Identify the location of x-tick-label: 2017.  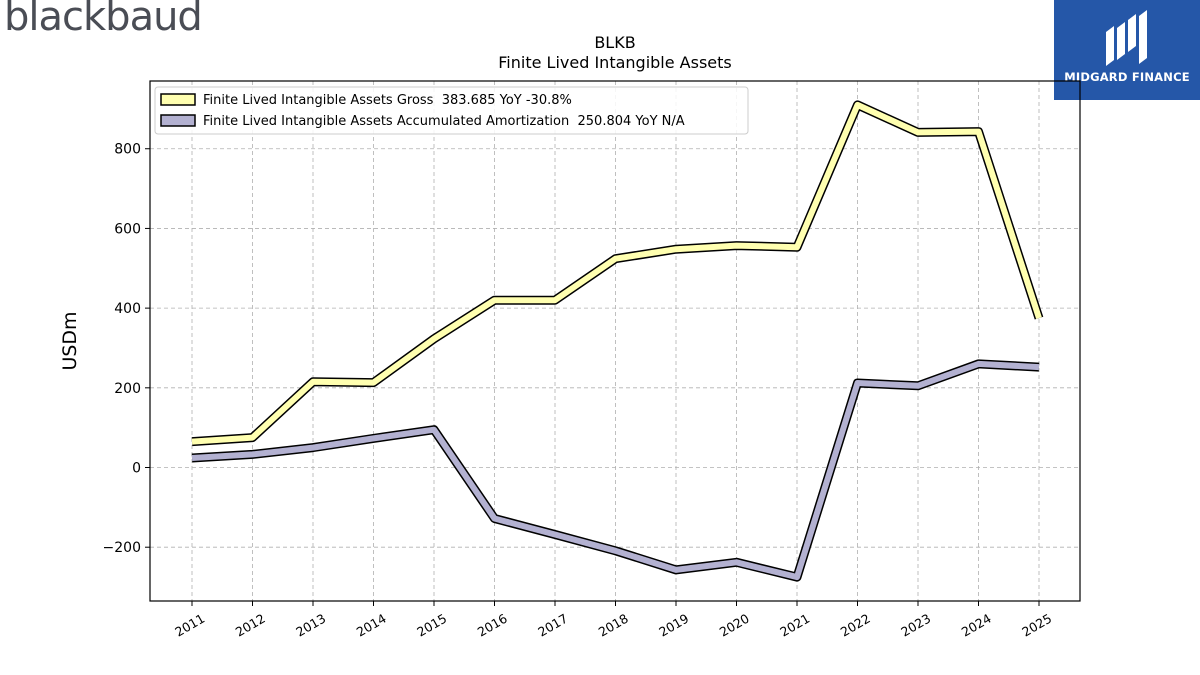
(552, 625).